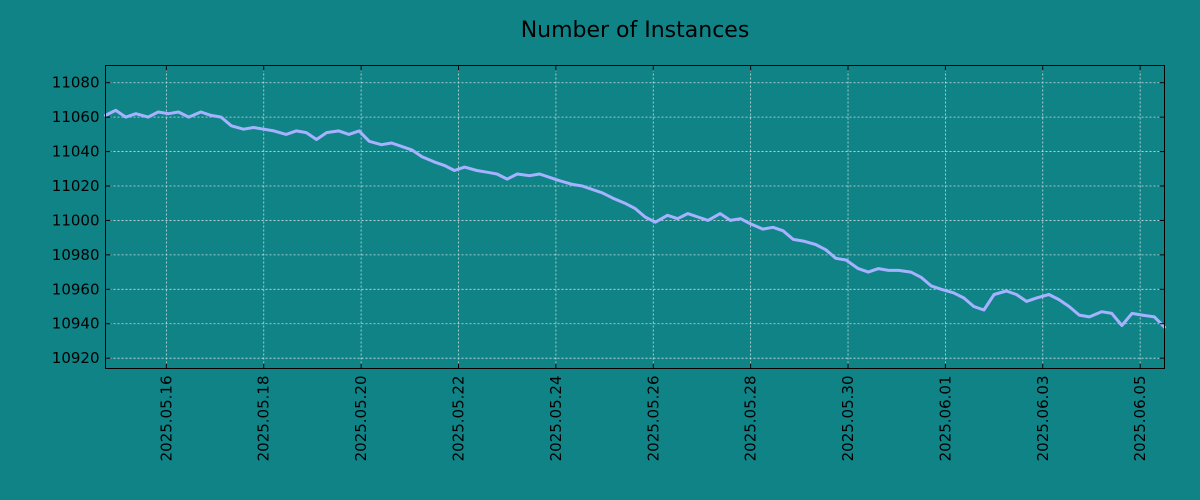 The width and height of the screenshot is (1200, 500). What do you see at coordinates (751, 419) in the screenshot?
I see `x-tick-label: 2025.05.28` at bounding box center [751, 419].